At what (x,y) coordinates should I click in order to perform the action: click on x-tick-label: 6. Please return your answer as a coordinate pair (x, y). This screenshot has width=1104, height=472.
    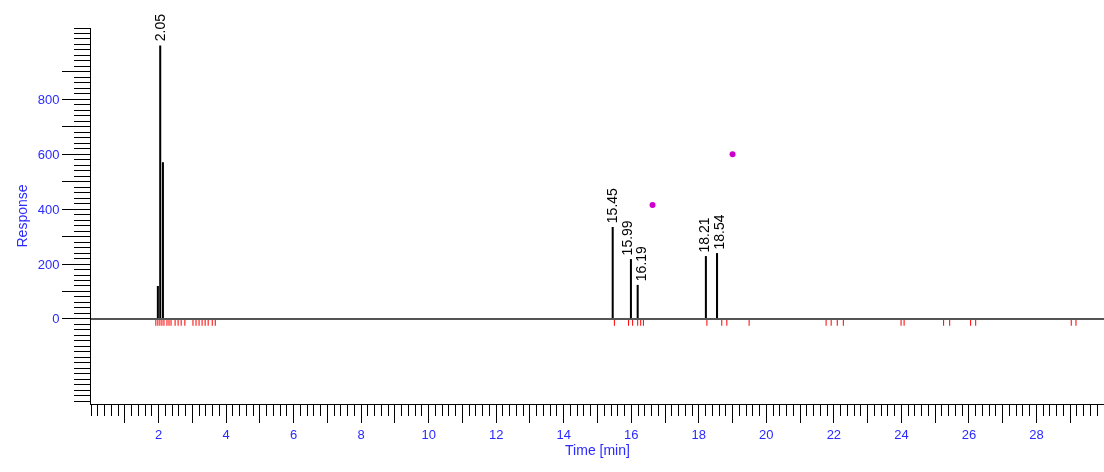
    Looking at the image, I should click on (293, 434).